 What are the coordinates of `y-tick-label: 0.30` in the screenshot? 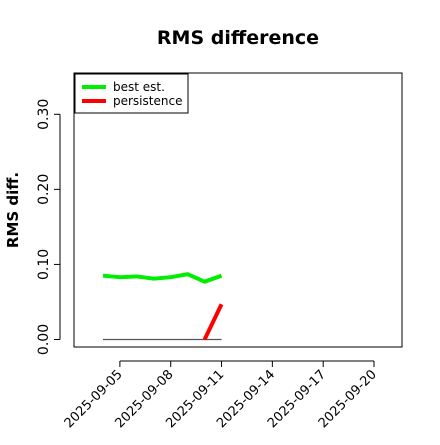 It's located at (44, 114).